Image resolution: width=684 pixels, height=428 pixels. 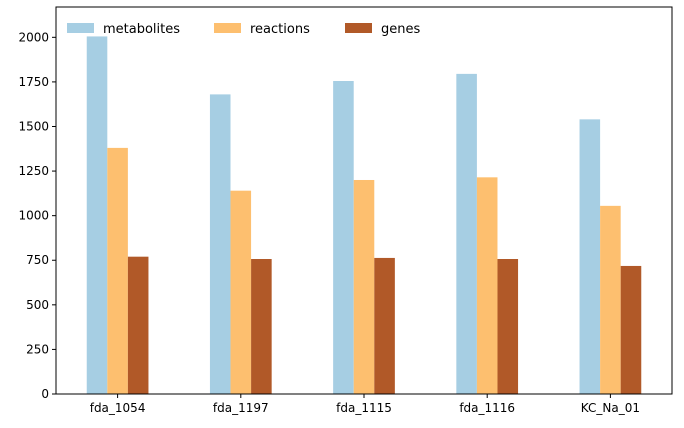 I want to click on y-tick-label-1500: 1500, so click(x=33, y=126).